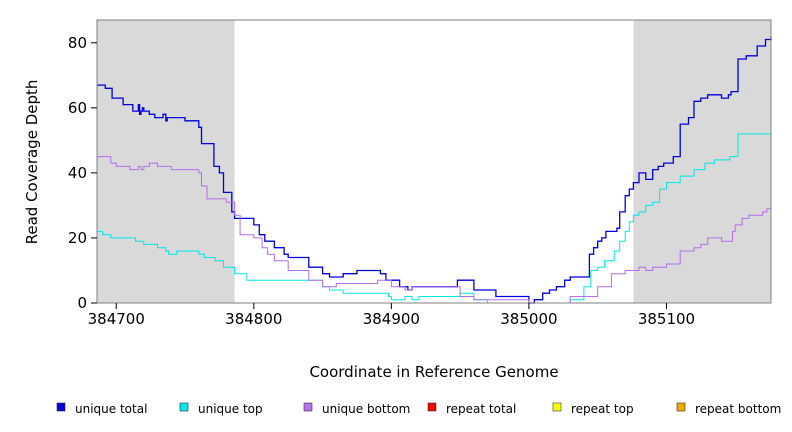 The image size is (792, 432). What do you see at coordinates (308, 407) in the screenshot?
I see `legend-swatch-unique-bottom` at bounding box center [308, 407].